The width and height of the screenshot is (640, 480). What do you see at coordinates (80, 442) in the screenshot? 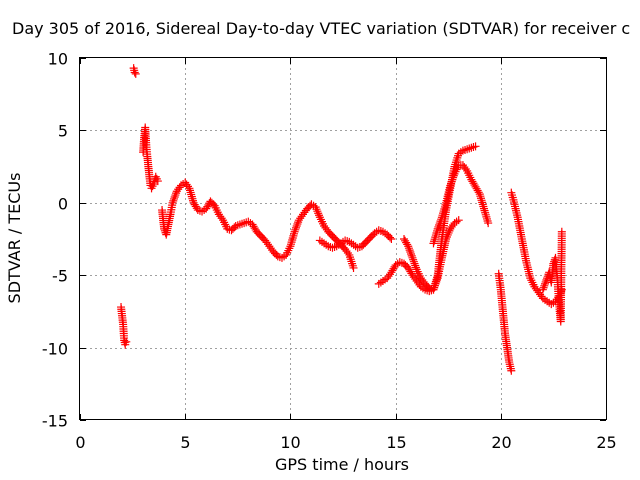
I see `x-tick-label: 0` at bounding box center [80, 442].